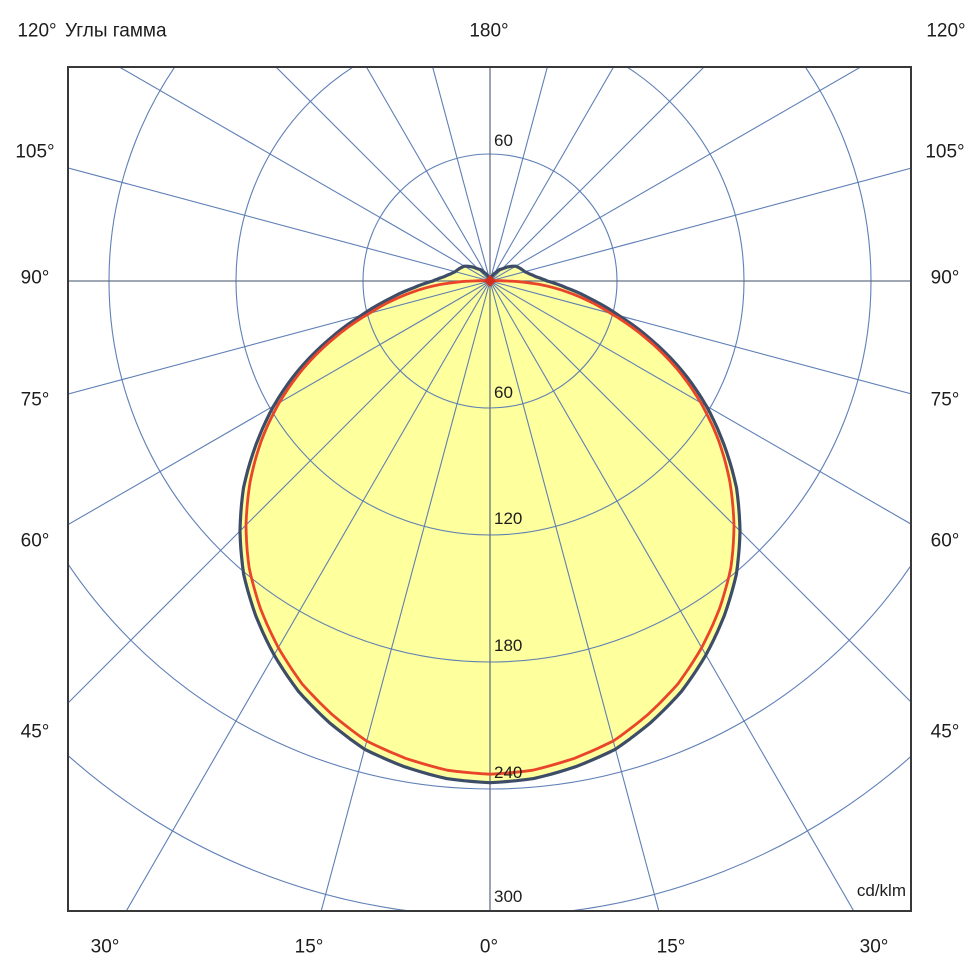 The image size is (980, 980). I want to click on gamma-label-right-90: 90°, so click(945, 278).